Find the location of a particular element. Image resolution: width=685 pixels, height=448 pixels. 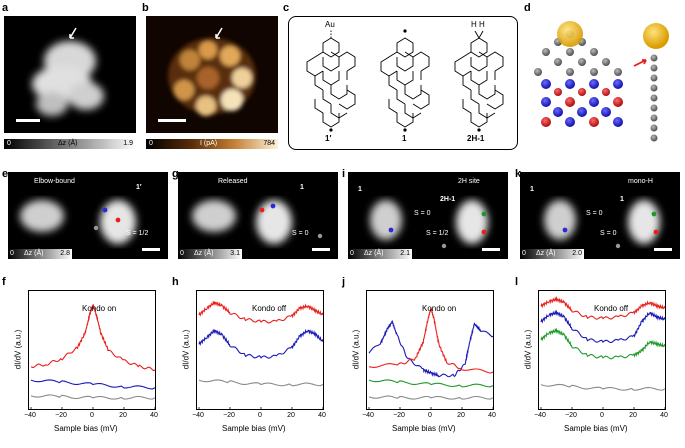

tag-e: Elbow-bound is located at coordinates (54, 181).